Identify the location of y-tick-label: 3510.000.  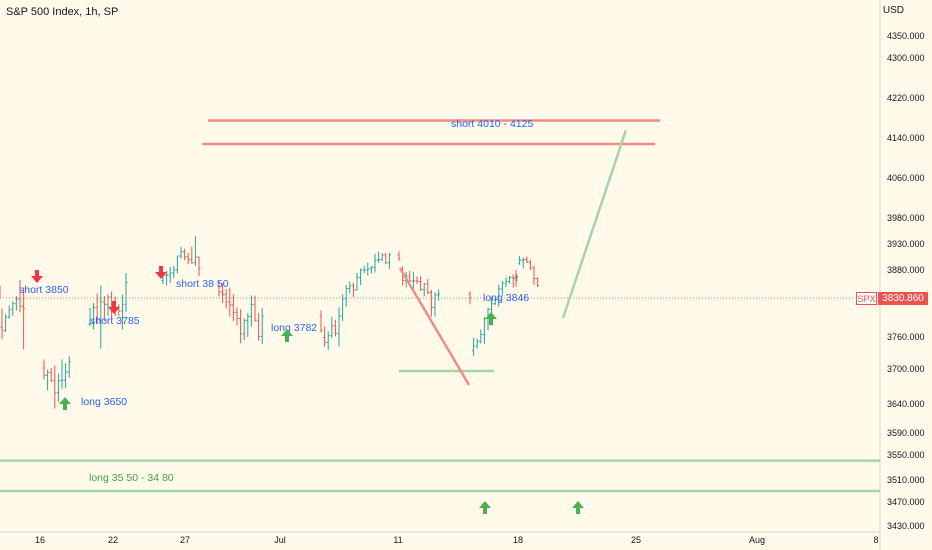
(906, 480).